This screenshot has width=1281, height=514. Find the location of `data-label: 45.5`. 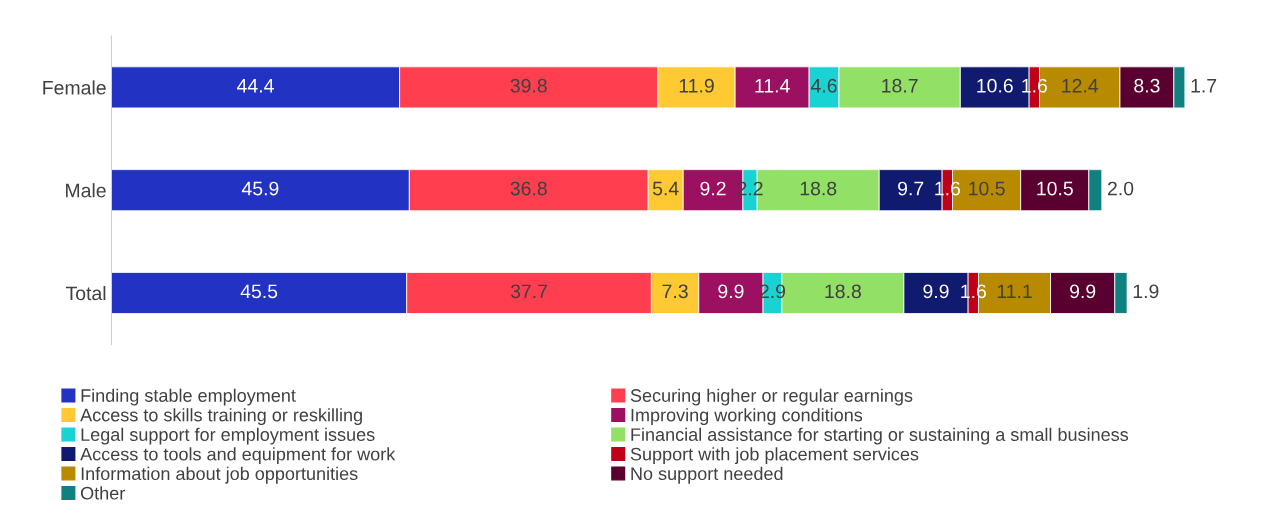

data-label: 45.5 is located at coordinates (259, 291).